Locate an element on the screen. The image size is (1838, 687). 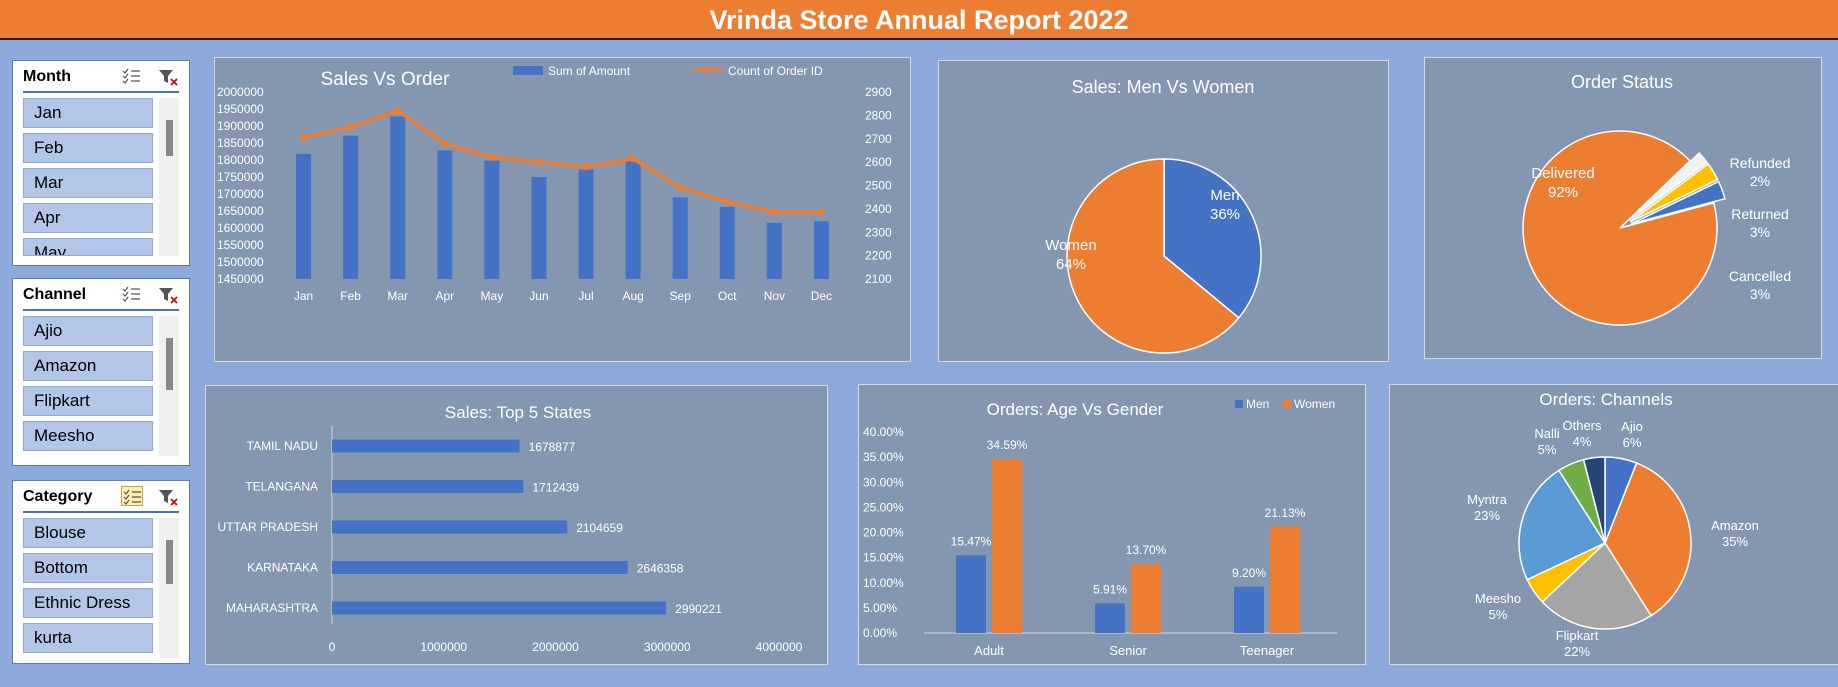
slice-value-delivered: 92% is located at coordinates (1563, 192).